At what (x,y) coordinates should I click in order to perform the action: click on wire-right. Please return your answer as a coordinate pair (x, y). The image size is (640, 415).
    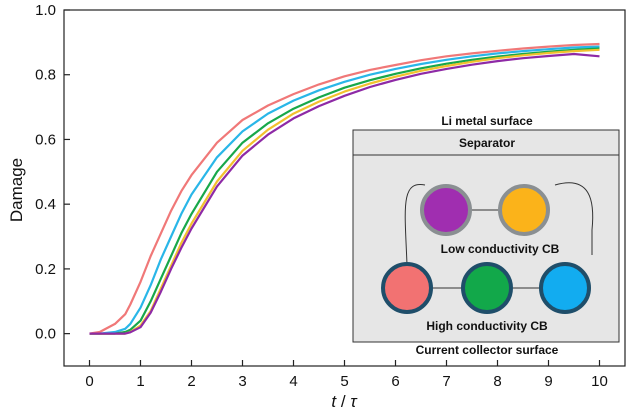
    Looking at the image, I should click on (574, 218).